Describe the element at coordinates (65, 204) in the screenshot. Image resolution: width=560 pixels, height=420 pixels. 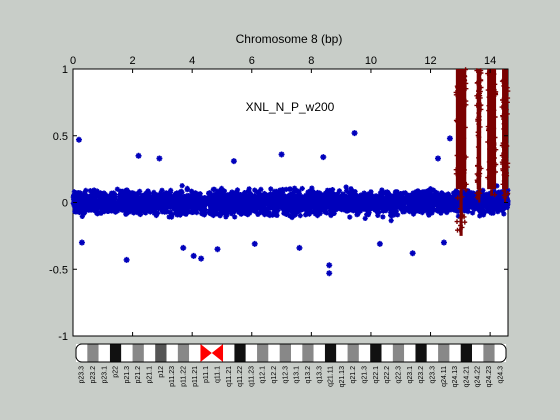
I see `y-tick-label: 0` at that location.